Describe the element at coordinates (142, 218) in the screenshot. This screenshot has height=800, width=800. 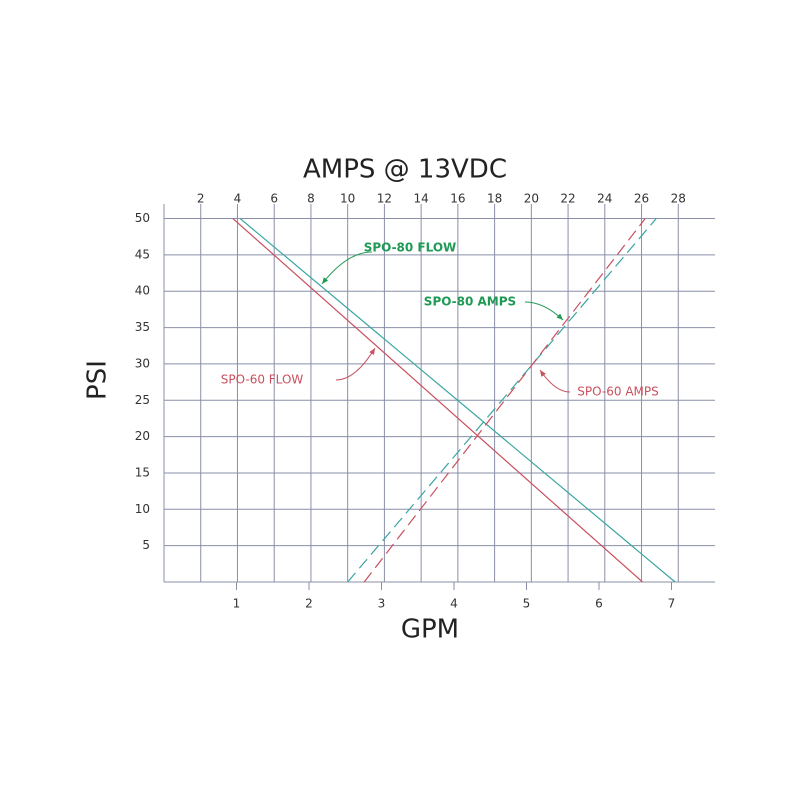
I see `y-tick-label: 50` at that location.